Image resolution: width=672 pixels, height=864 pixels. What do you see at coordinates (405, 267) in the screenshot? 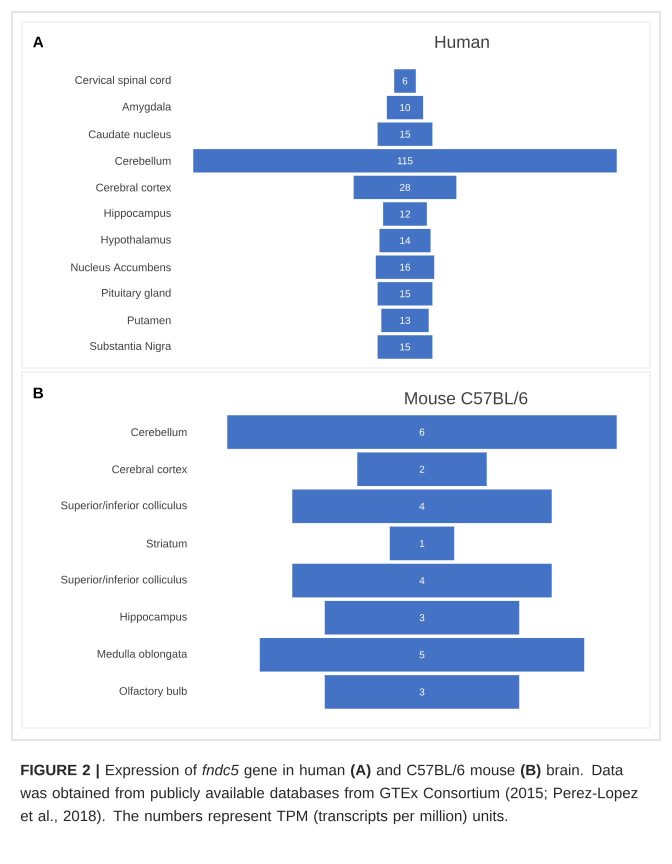
I see `data-label: 16` at bounding box center [405, 267].